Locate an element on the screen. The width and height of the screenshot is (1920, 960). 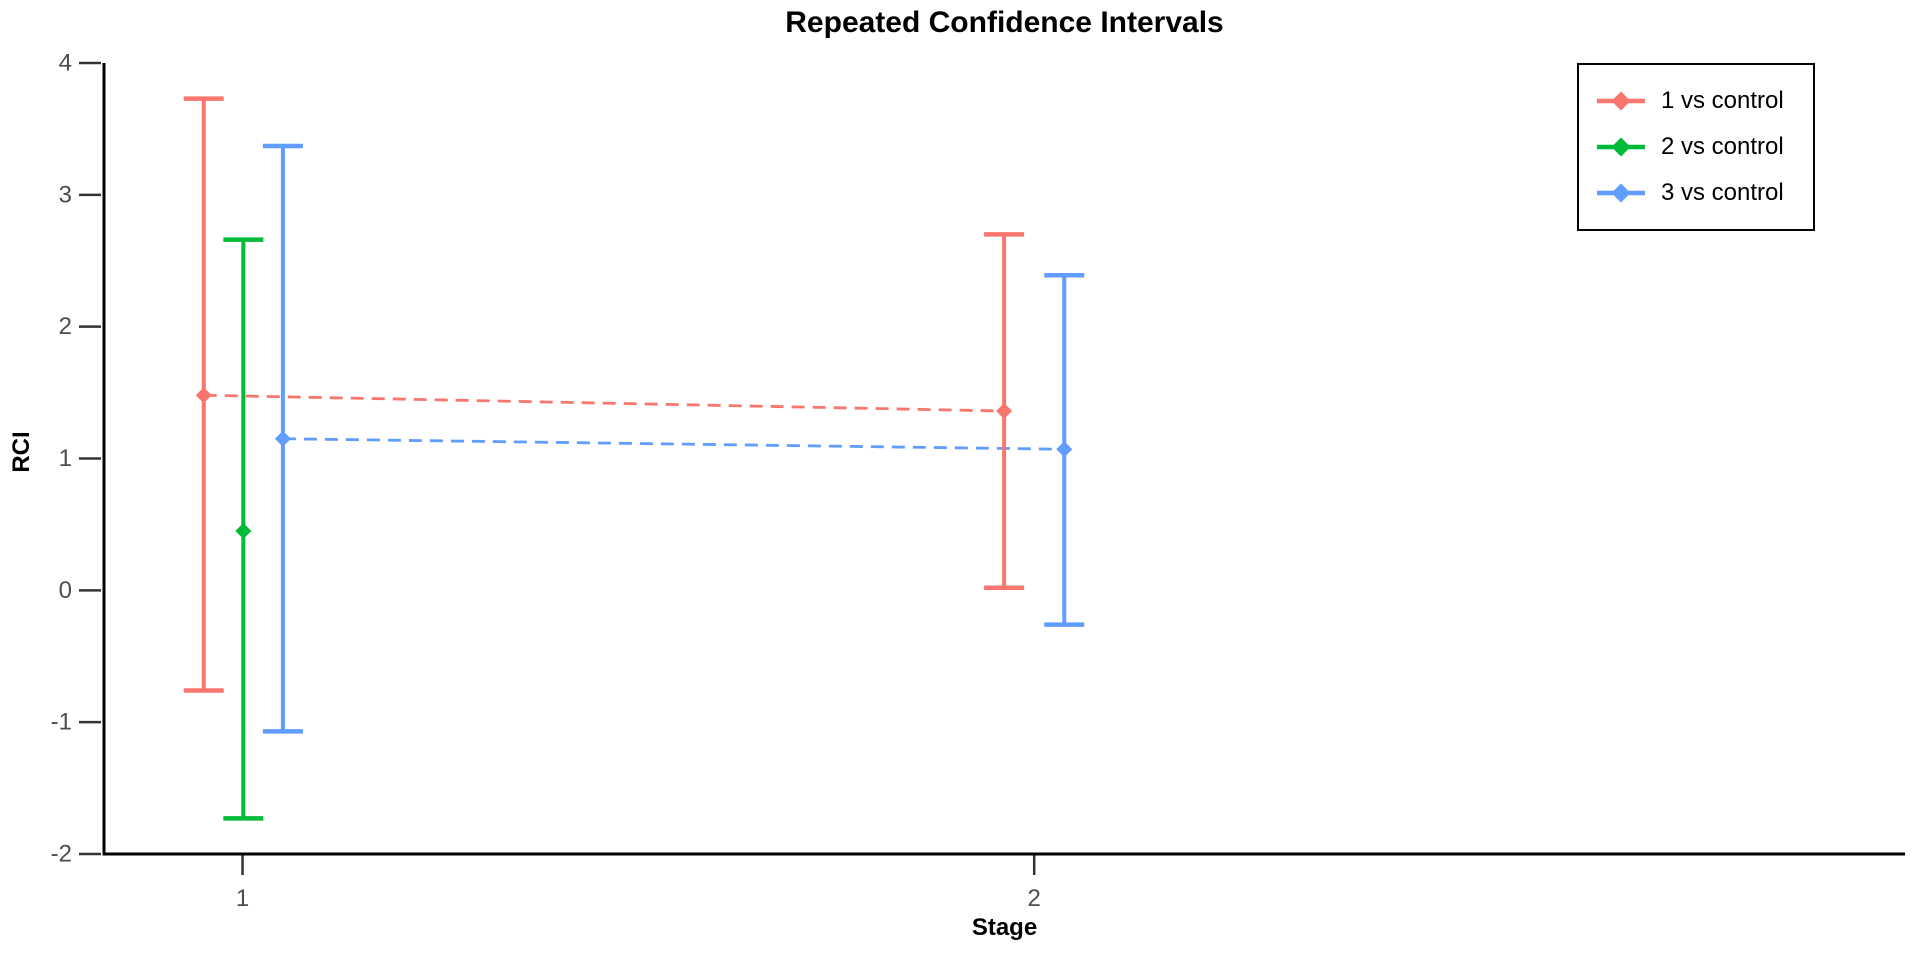
y-axis-title: RCI is located at coordinates (21, 452).